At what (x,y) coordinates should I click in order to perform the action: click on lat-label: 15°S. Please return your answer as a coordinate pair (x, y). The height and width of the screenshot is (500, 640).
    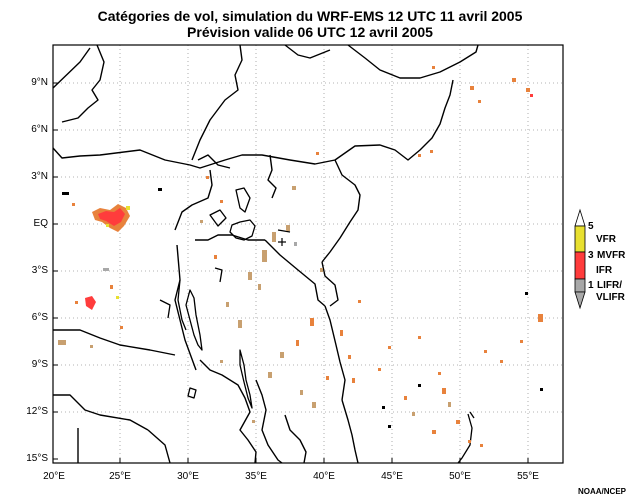
    Looking at the image, I should click on (37, 458).